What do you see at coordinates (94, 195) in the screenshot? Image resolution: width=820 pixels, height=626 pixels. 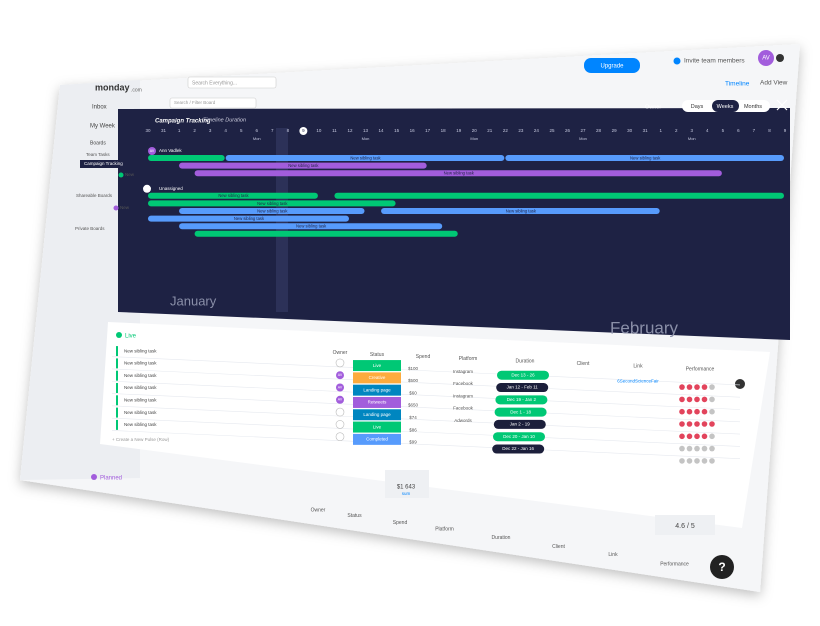 I see `shareable-boards: Shareable Boards` at bounding box center [94, 195].